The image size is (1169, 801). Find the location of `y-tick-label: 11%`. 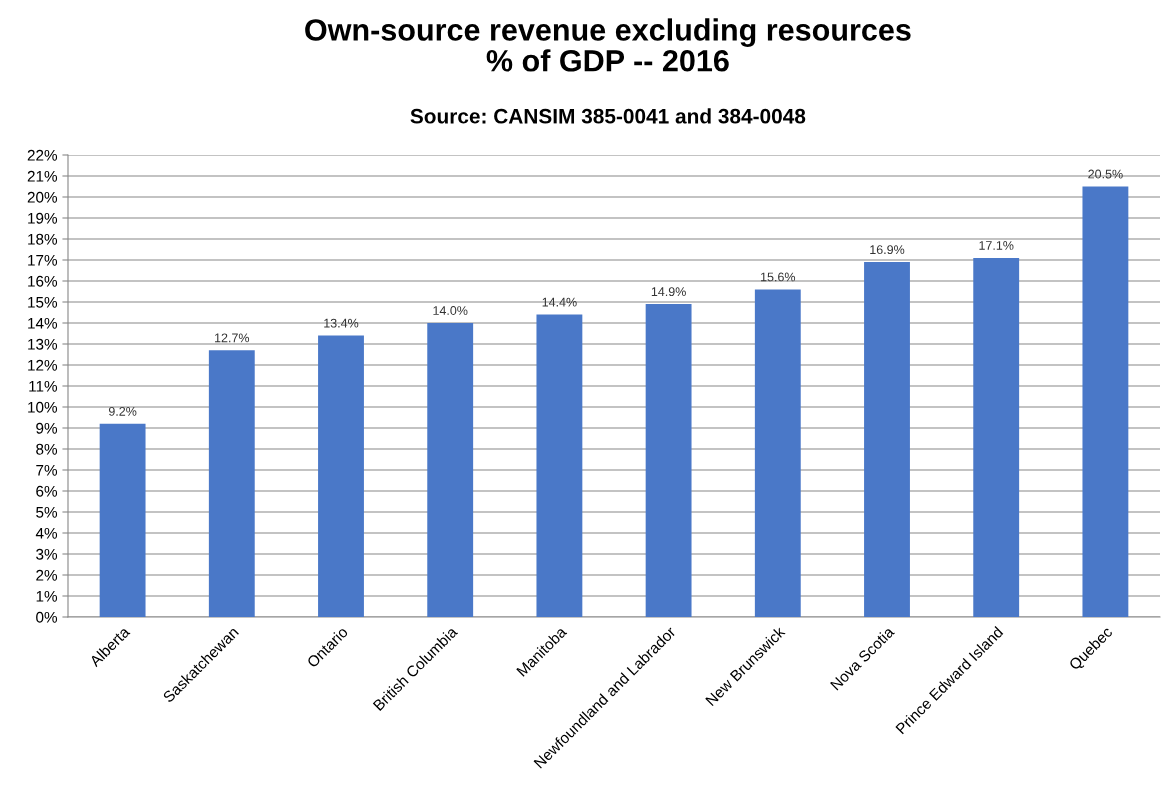

y-tick-label: 11% is located at coordinates (43, 386).